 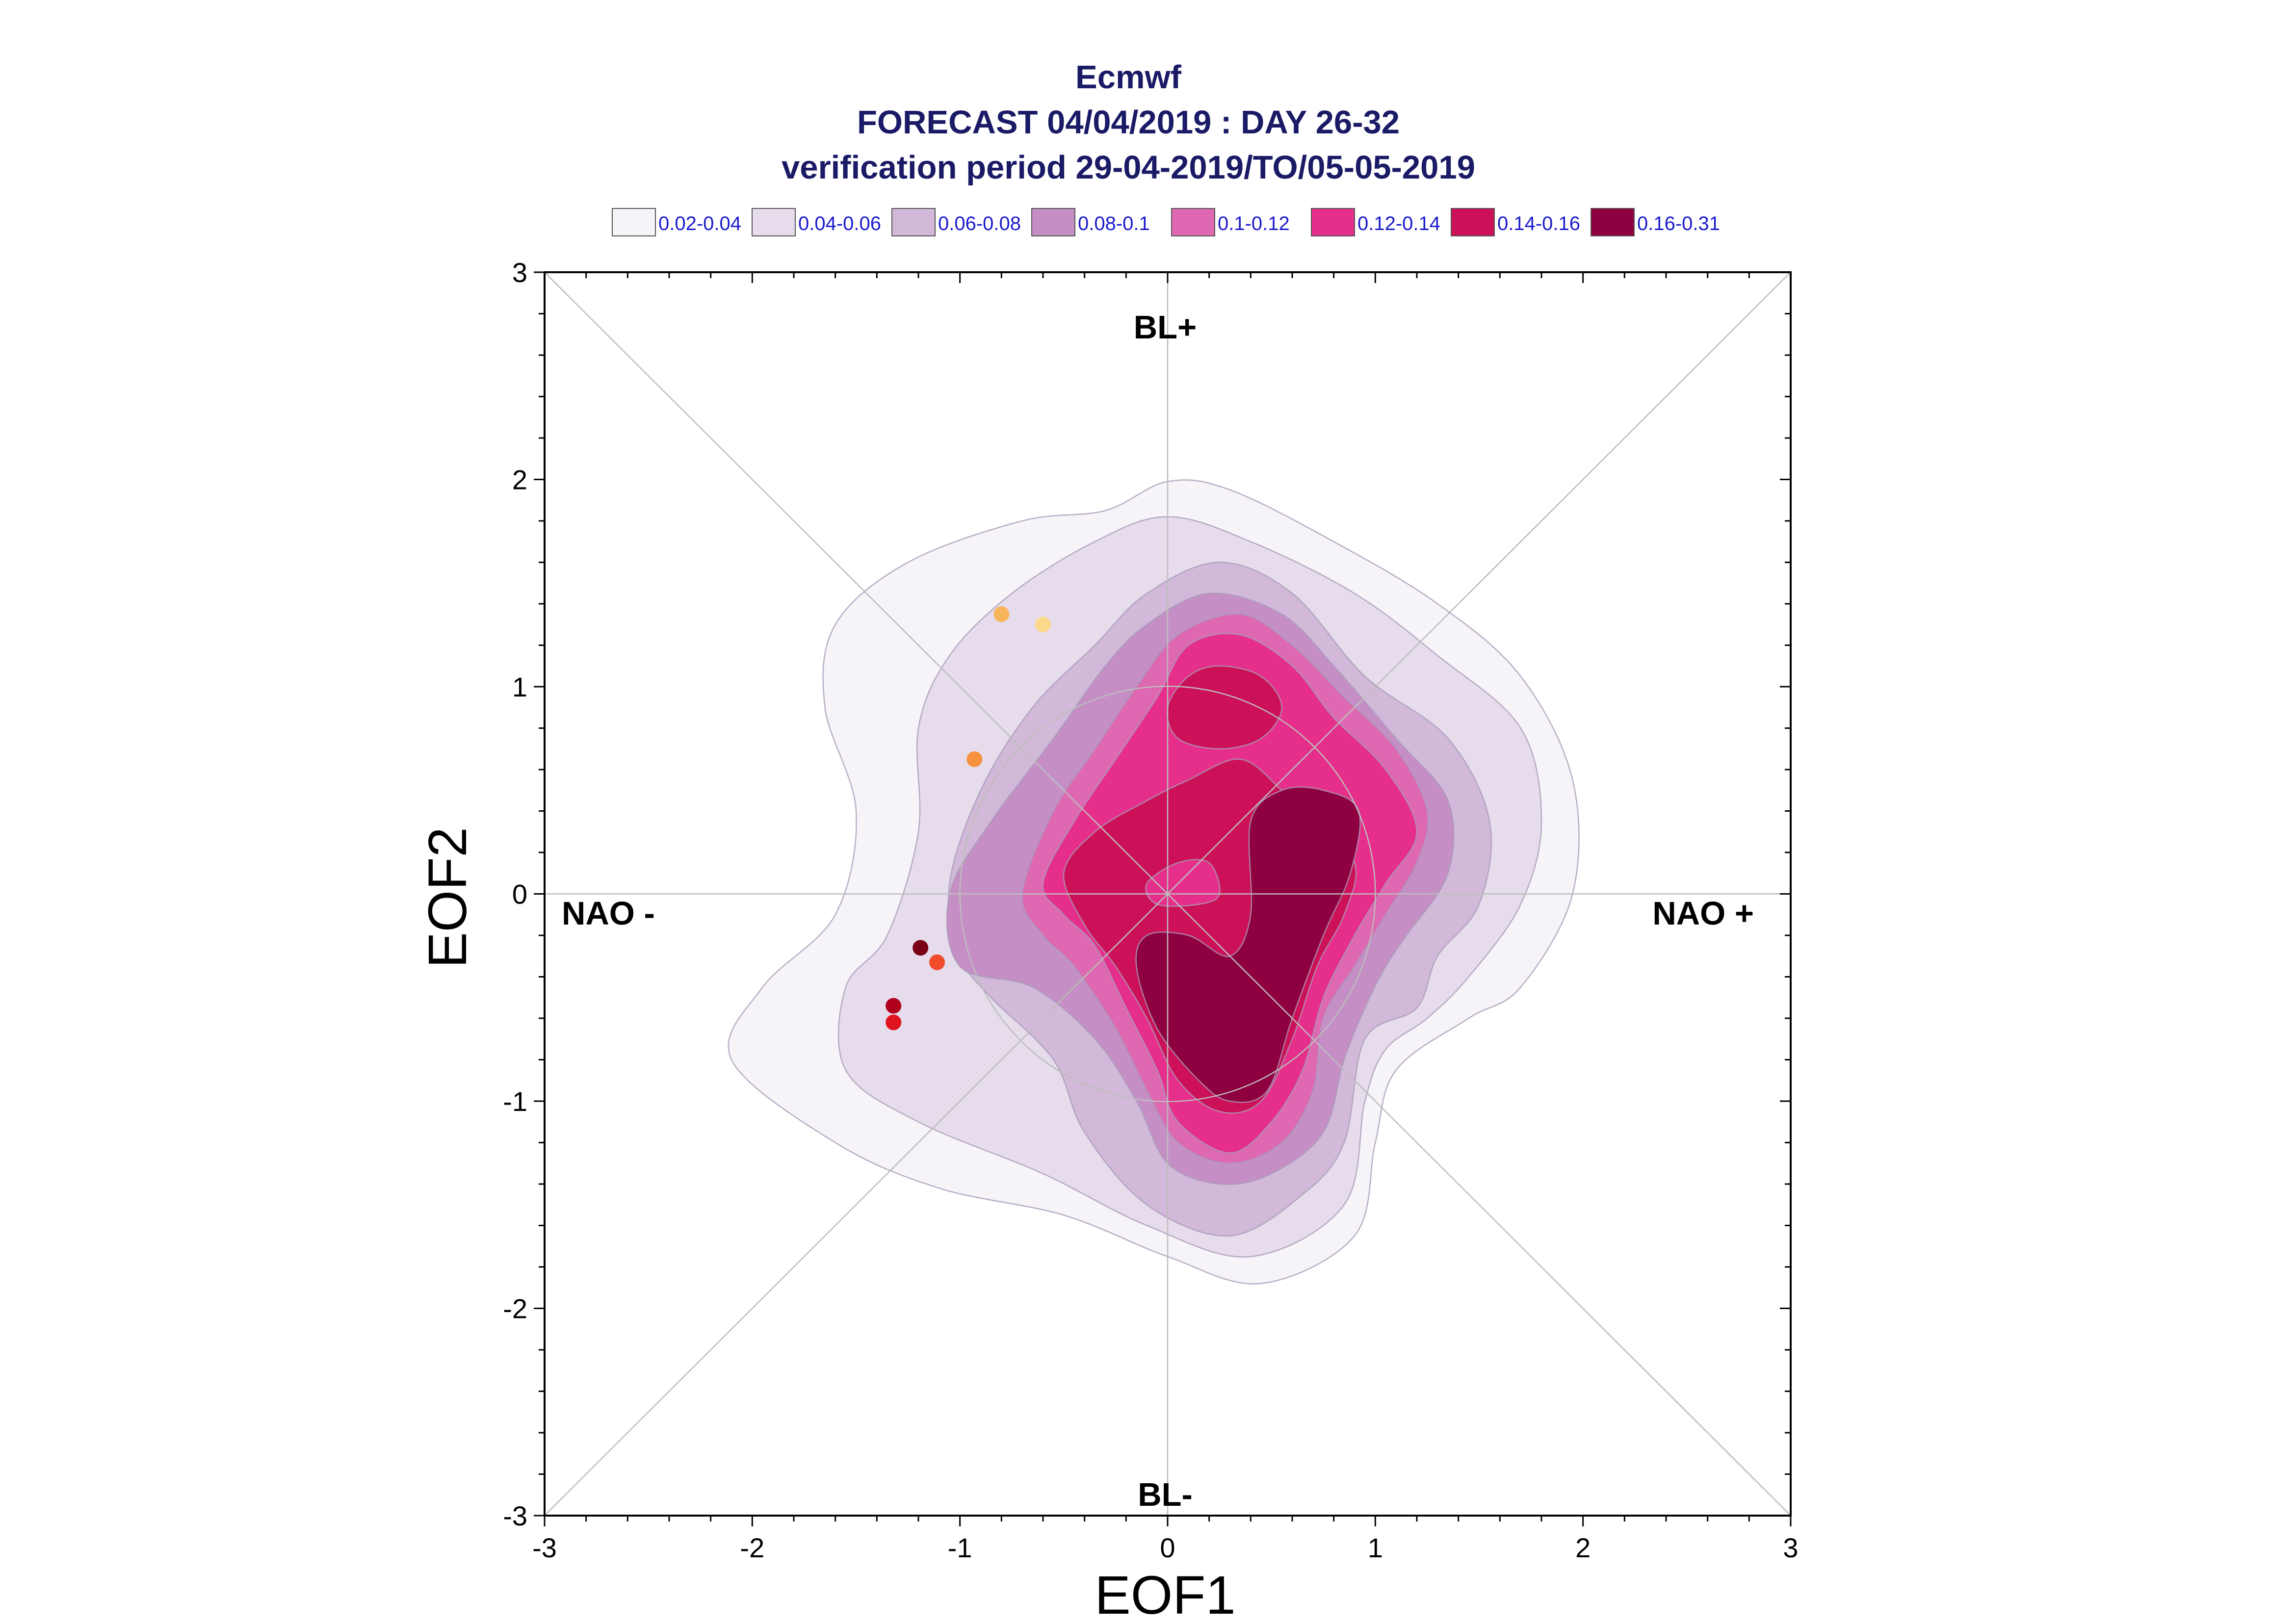 I want to click on x-tick-label: -1, so click(x=960, y=1547).